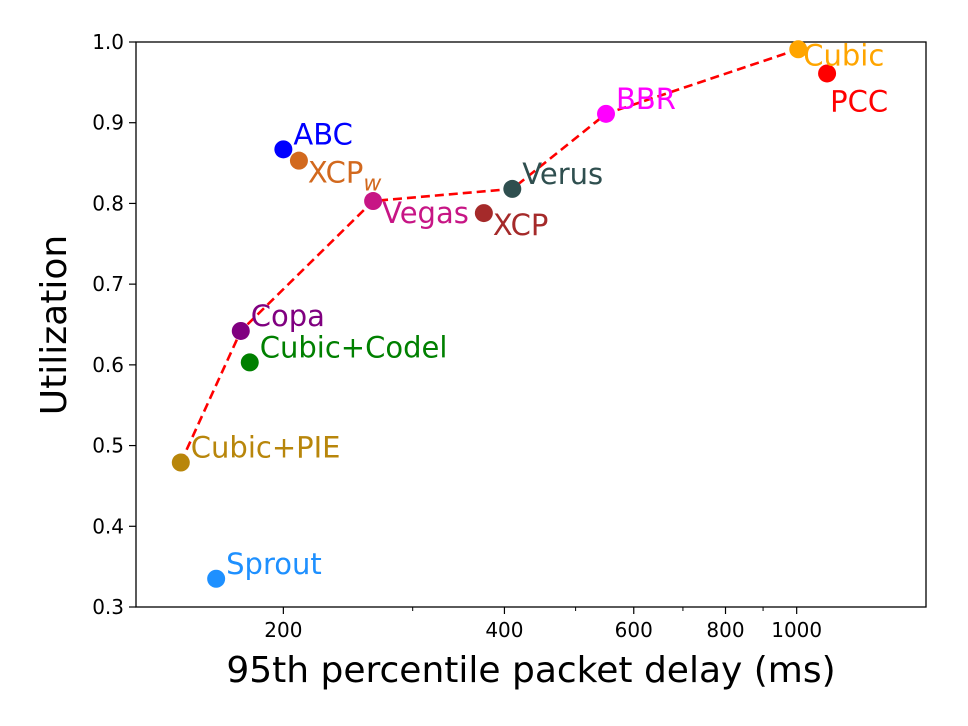 The width and height of the screenshot is (968, 726). What do you see at coordinates (483, 213) in the screenshot?
I see `point-xcp` at bounding box center [483, 213].